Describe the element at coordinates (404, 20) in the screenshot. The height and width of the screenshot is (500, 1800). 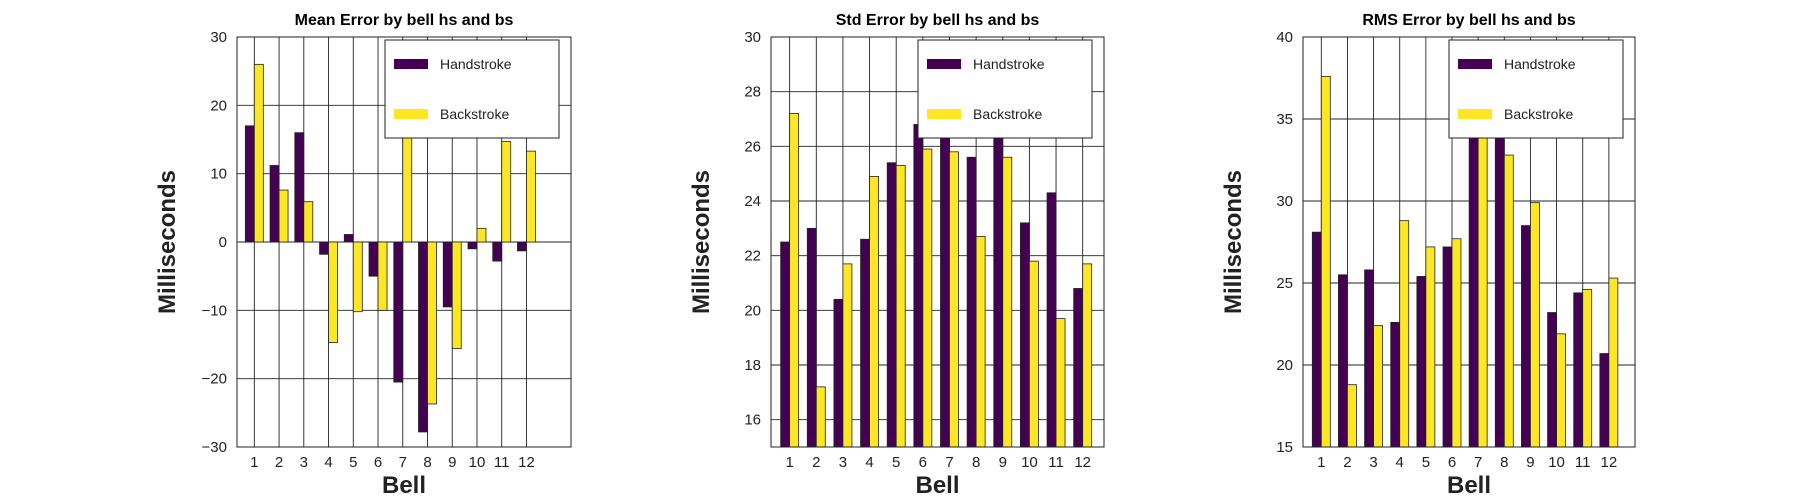
I see `chart-title: Mean Error by bell hs and bs` at that location.